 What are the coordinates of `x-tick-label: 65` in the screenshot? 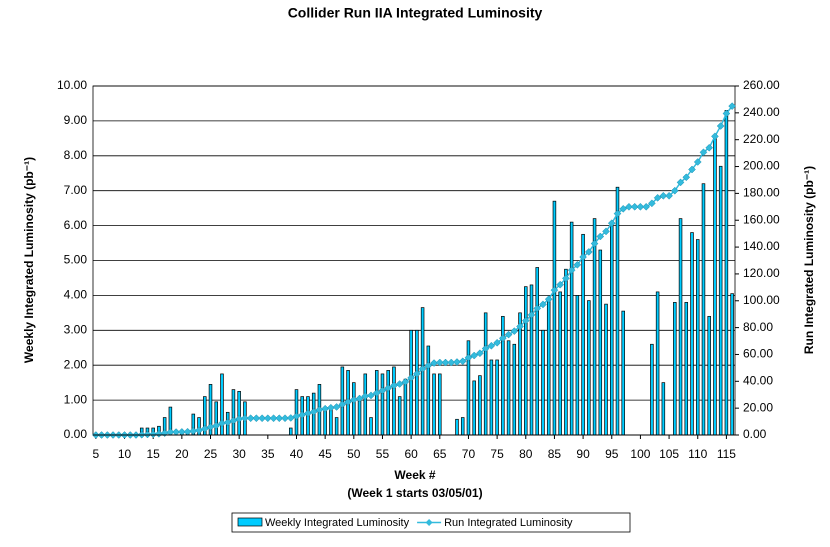 It's located at (440, 454).